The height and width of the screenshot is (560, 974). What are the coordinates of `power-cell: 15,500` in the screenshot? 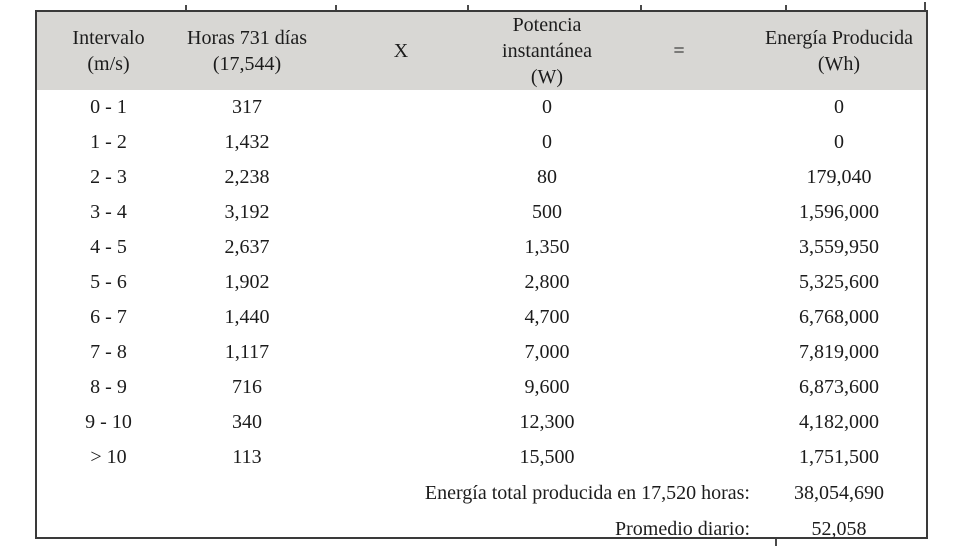 It's located at (547, 457).